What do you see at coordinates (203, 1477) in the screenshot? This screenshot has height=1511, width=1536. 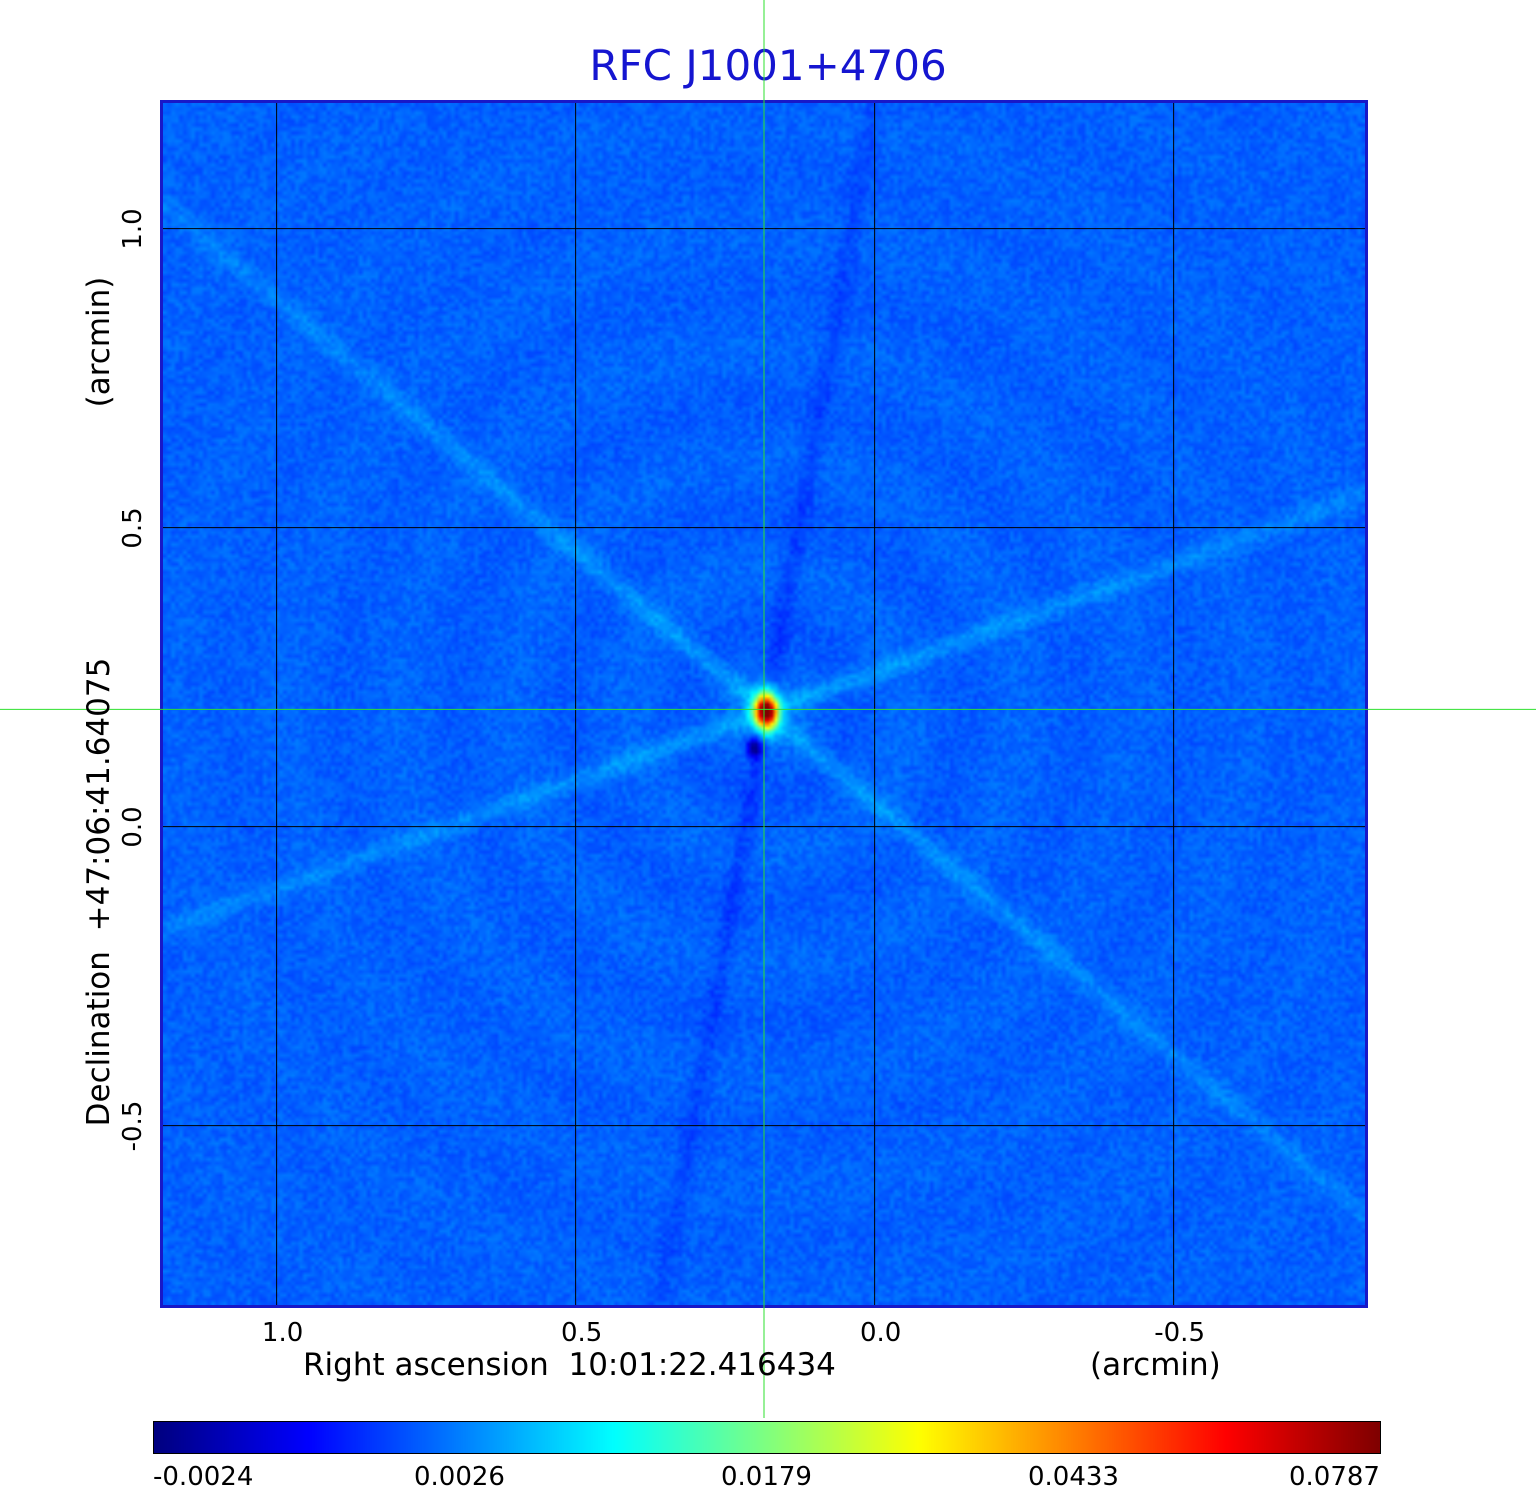 I see `colorbar-tick-label: -0.0024` at bounding box center [203, 1477].